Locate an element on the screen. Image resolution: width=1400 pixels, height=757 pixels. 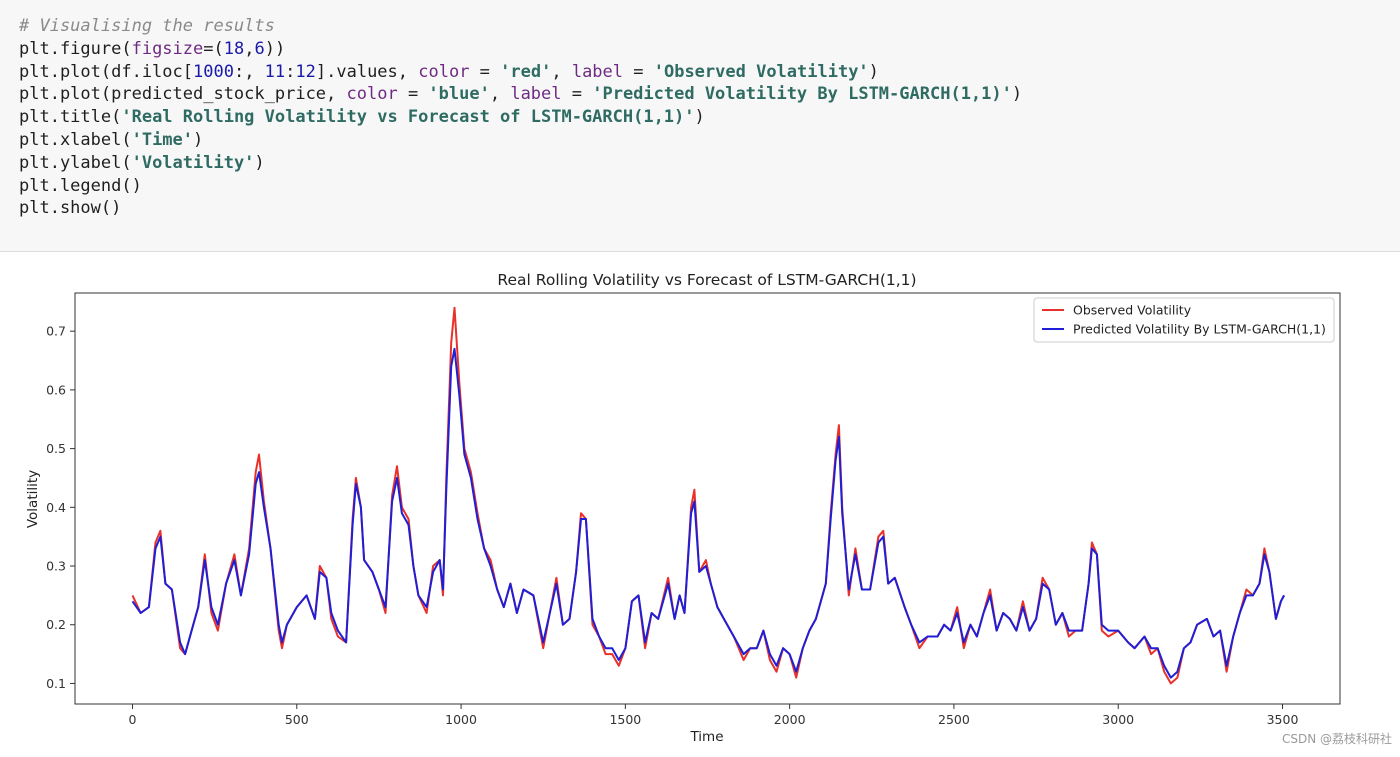
y-tick-label: 0.1 is located at coordinates (56, 683).